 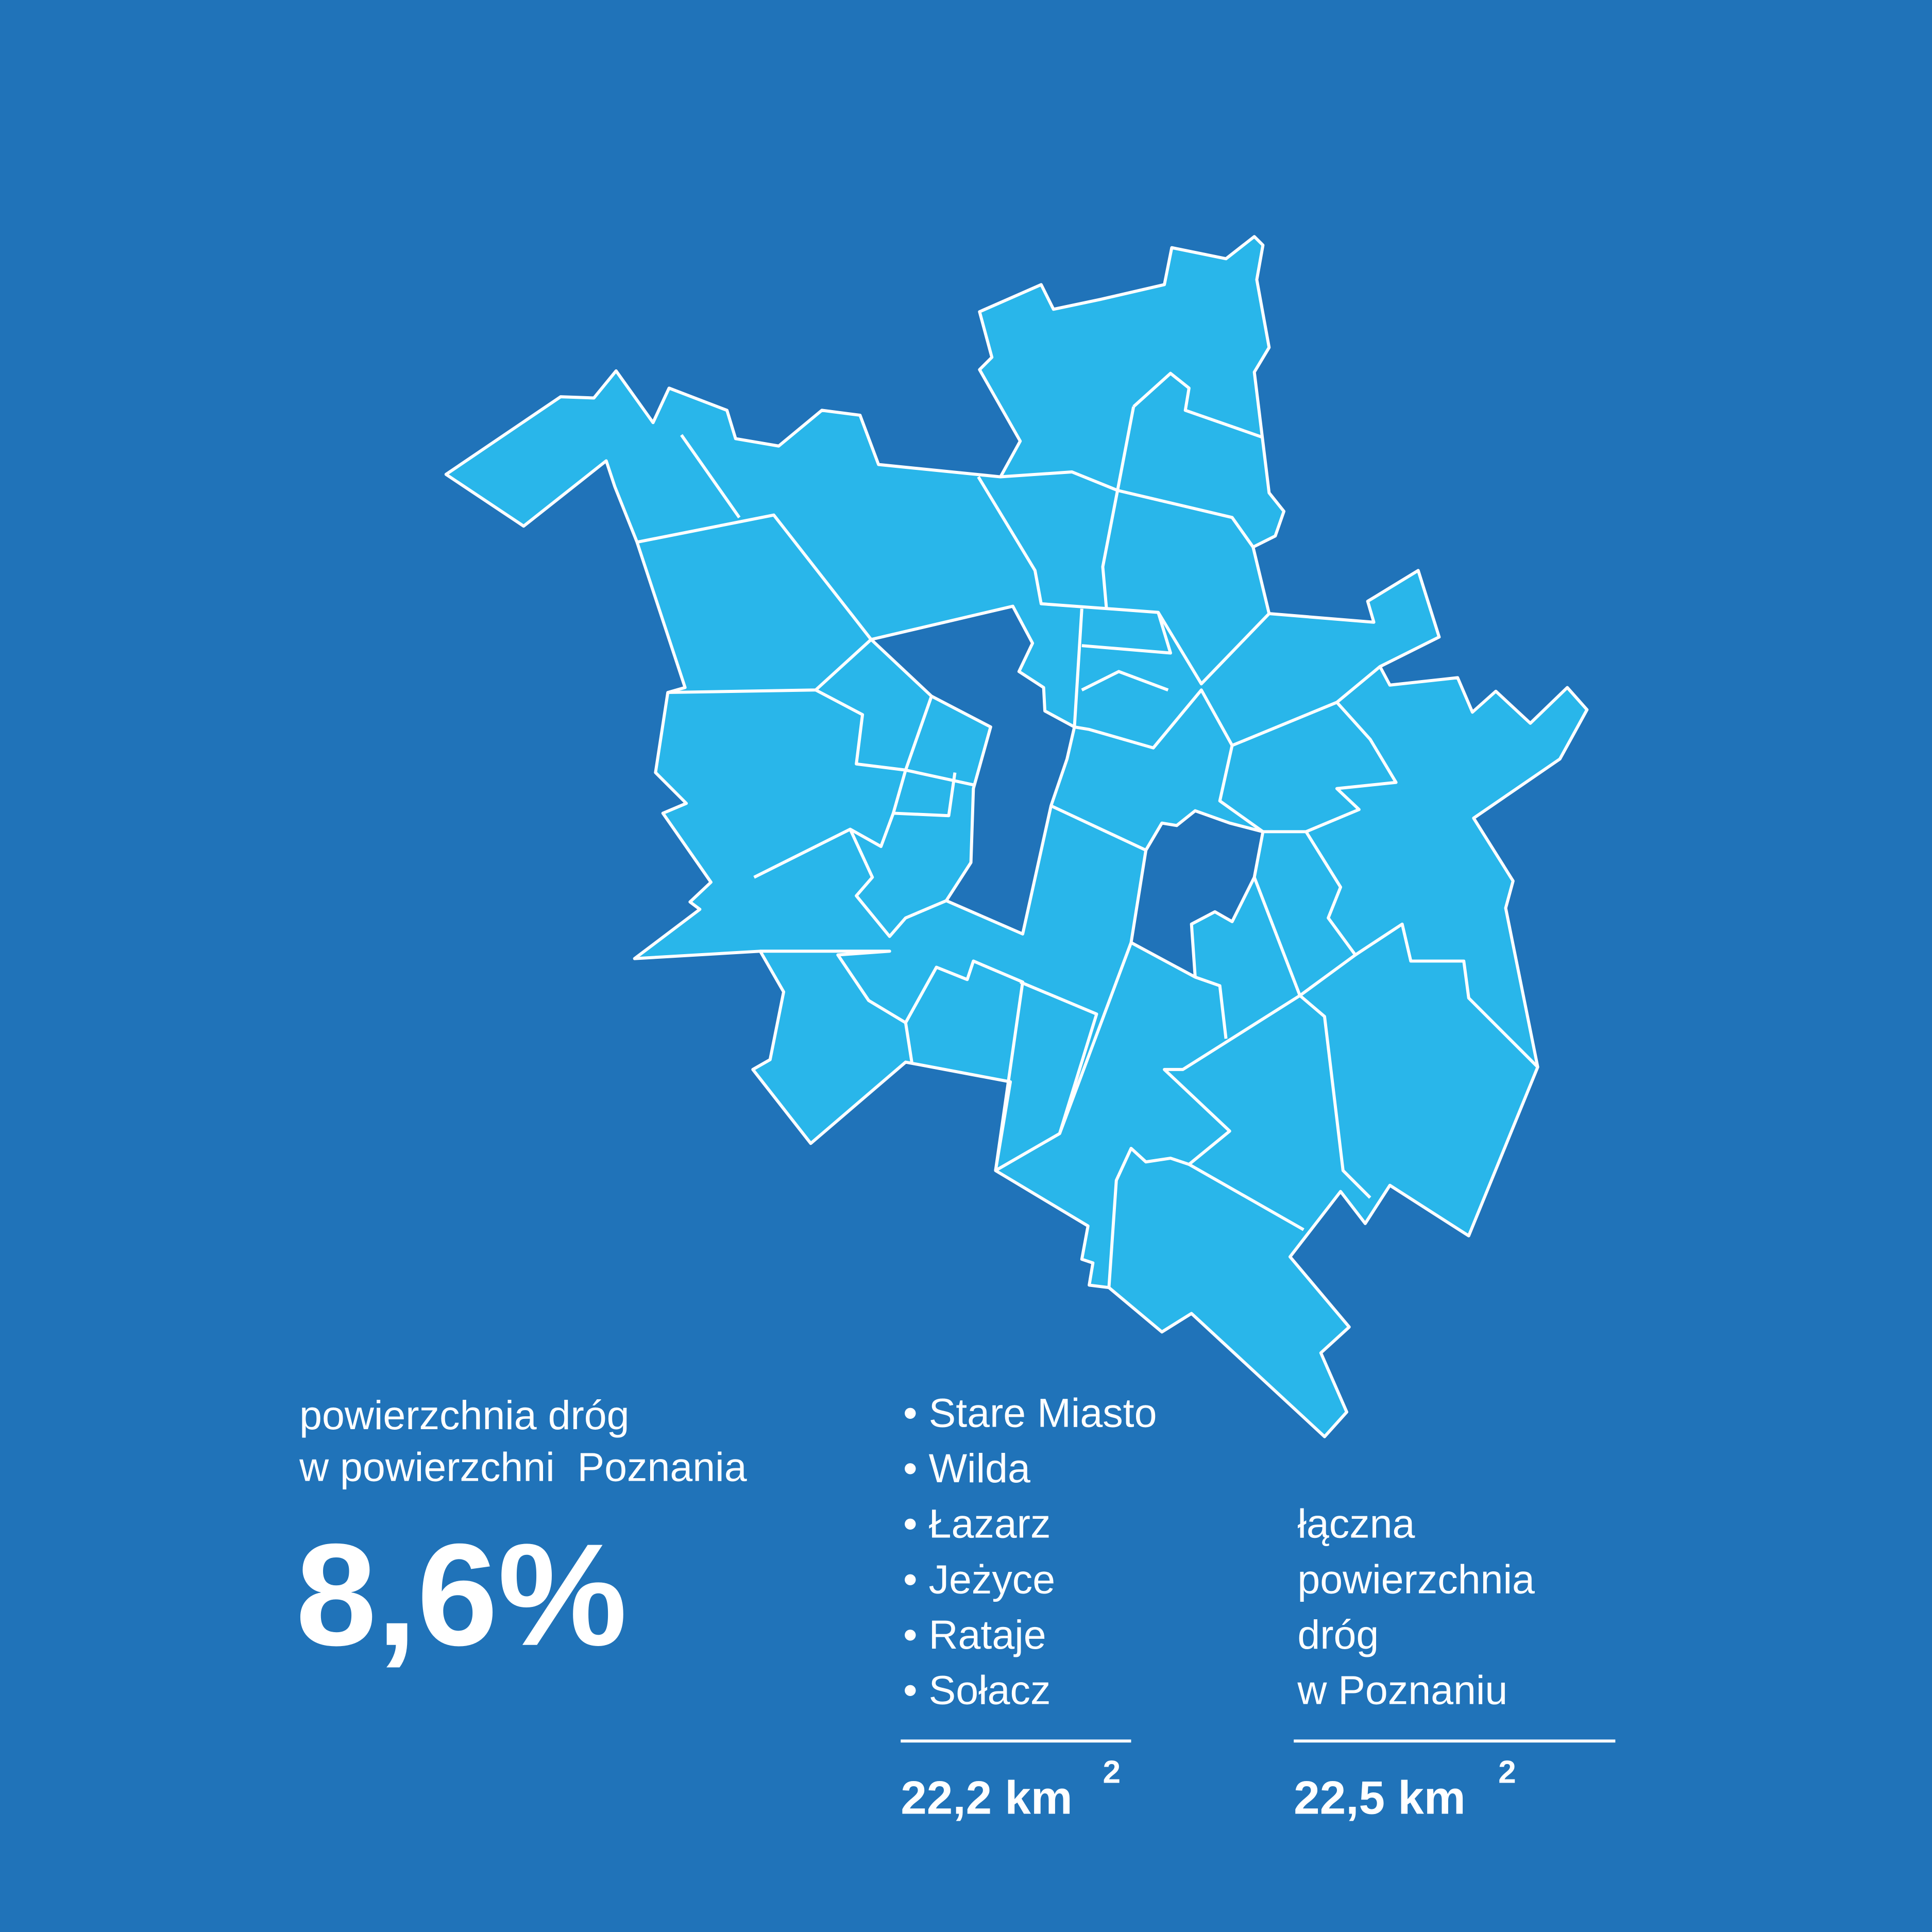 What do you see at coordinates (523, 1467) in the screenshot?
I see `label-line: w powierzchni Poznania` at bounding box center [523, 1467].